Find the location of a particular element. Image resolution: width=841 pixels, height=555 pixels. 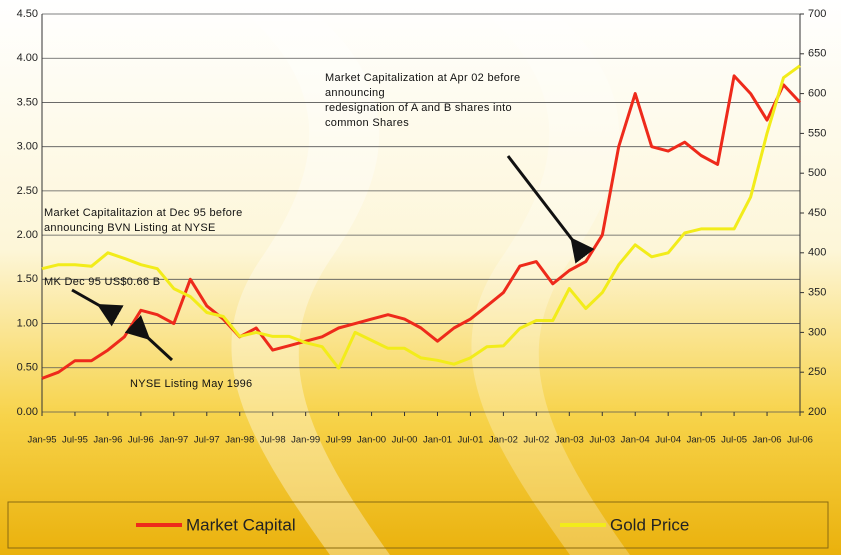

y2-tick-label: 600 is located at coordinates (817, 94).